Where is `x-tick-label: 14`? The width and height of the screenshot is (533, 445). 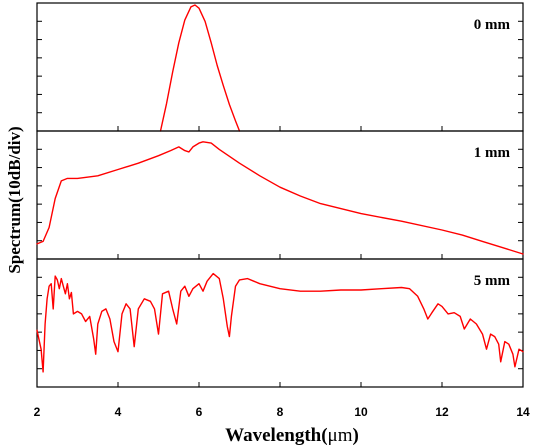
x-tick-label: 14 is located at coordinates (523, 412).